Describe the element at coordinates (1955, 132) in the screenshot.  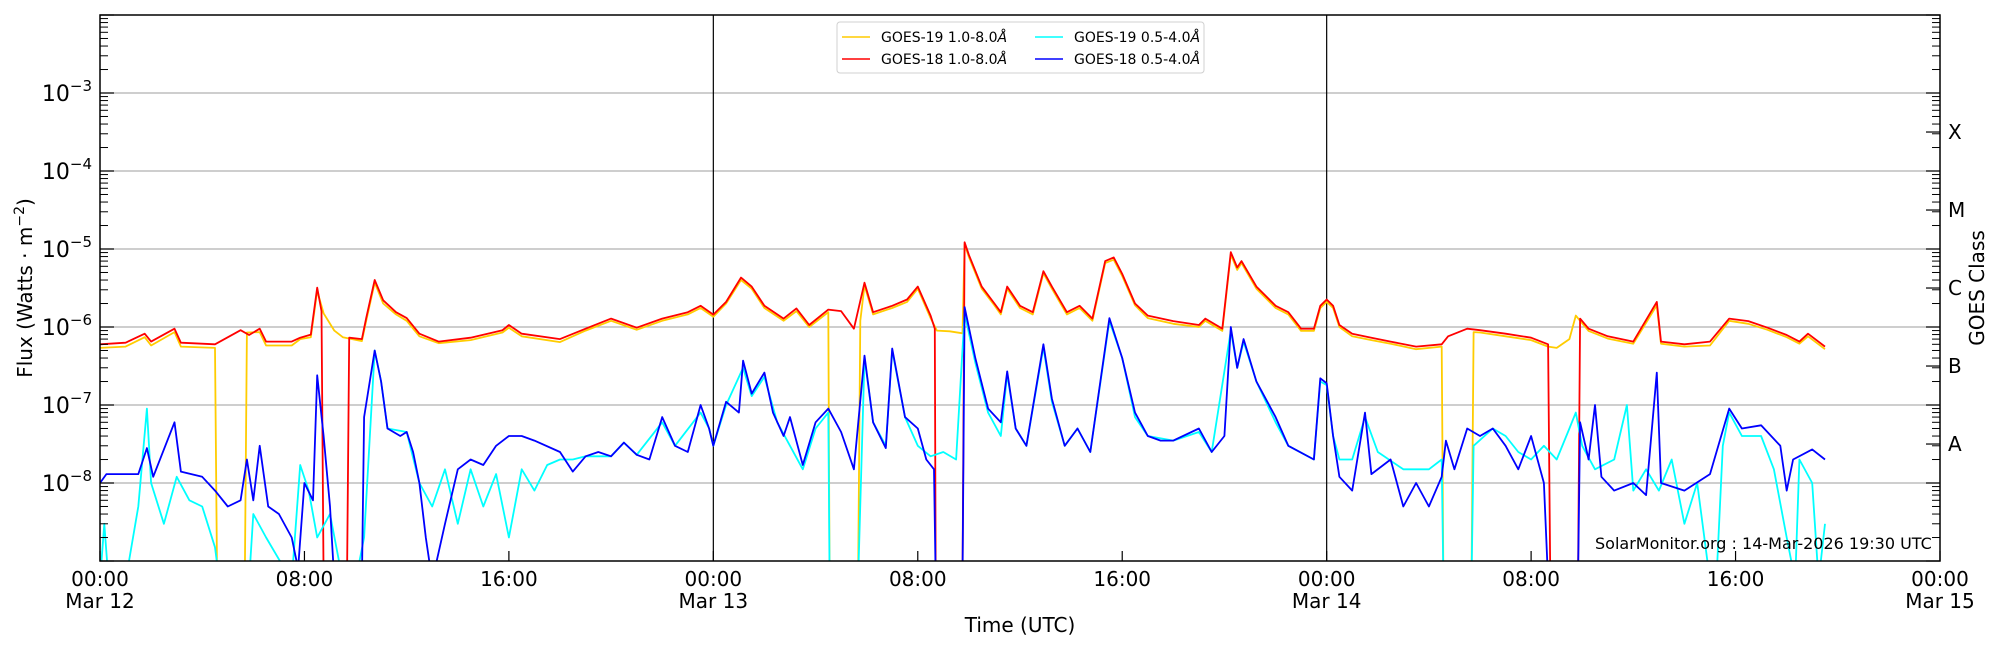
I see `class-label-x: X` at that location.